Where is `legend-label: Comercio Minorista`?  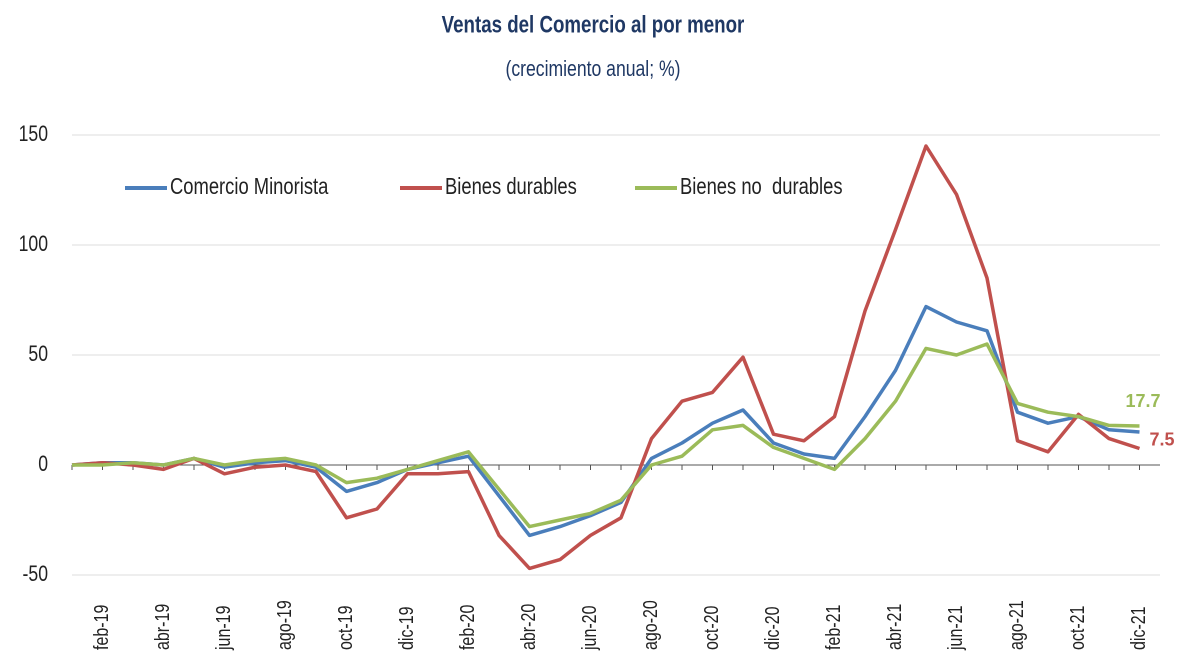 legend-label: Comercio Minorista is located at coordinates (249, 186).